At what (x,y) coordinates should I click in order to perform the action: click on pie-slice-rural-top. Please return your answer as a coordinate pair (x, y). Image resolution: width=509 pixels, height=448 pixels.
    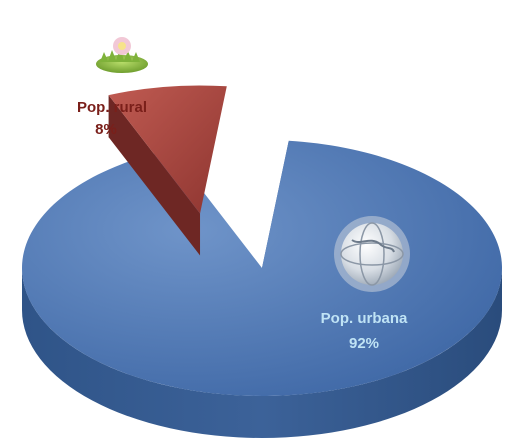
    Looking at the image, I should click on (167, 149).